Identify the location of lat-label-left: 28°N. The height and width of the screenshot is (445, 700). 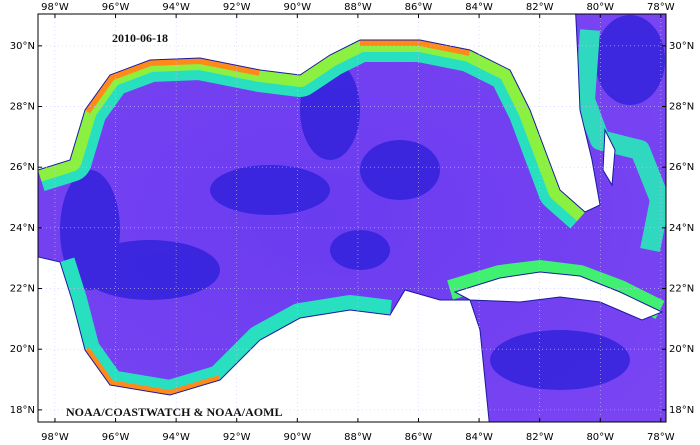
(22, 107).